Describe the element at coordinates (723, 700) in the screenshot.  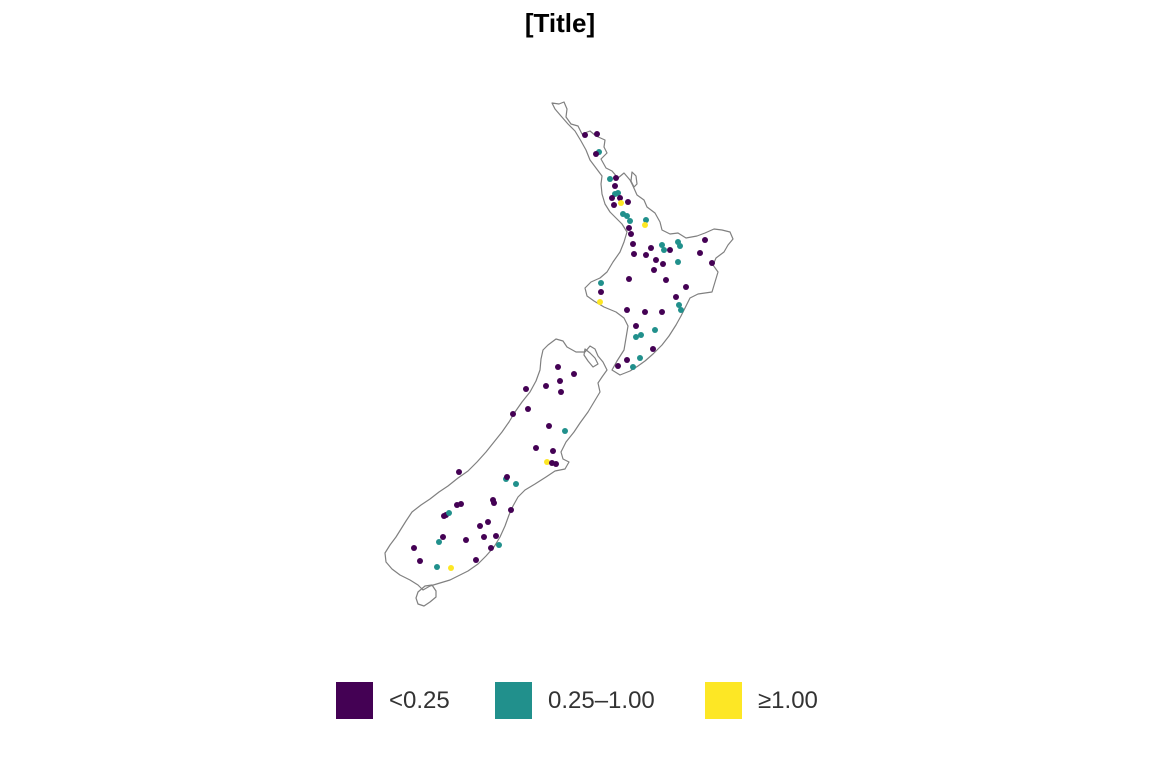
I see `legend-swatch-high` at that location.